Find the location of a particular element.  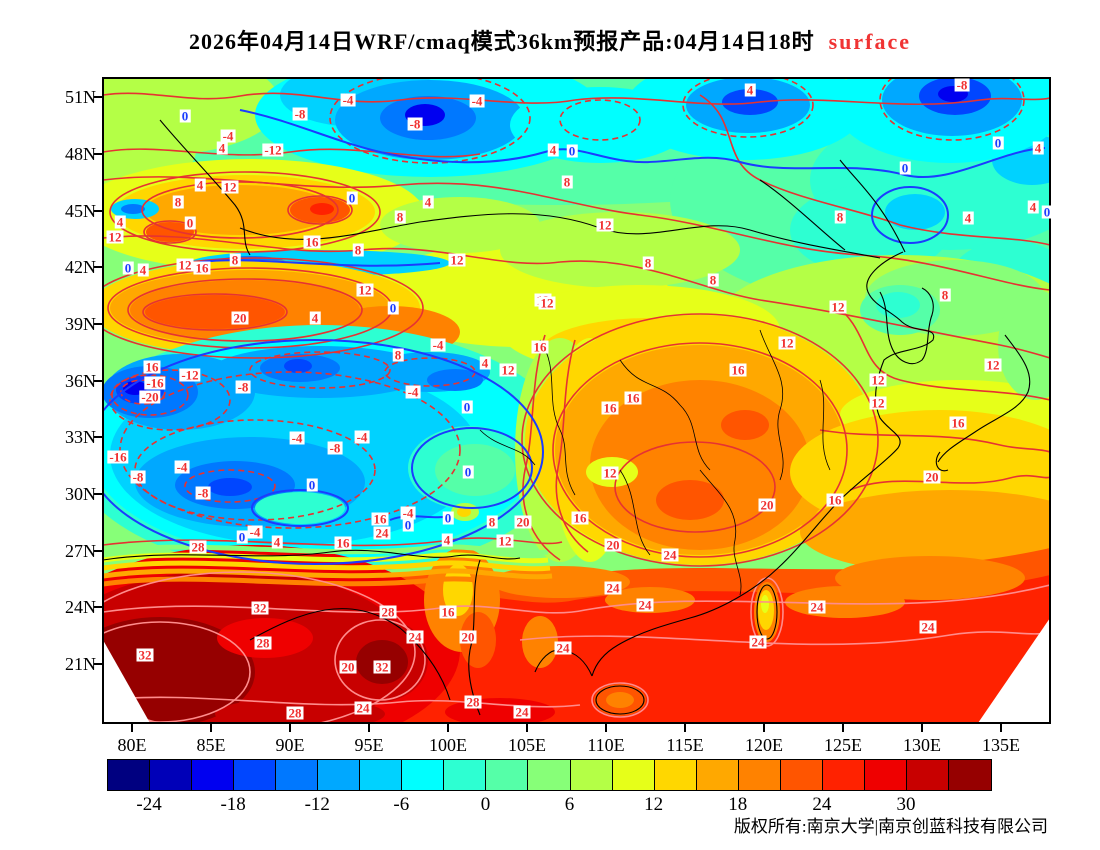

lon-ticks is located at coordinates (566, 728).